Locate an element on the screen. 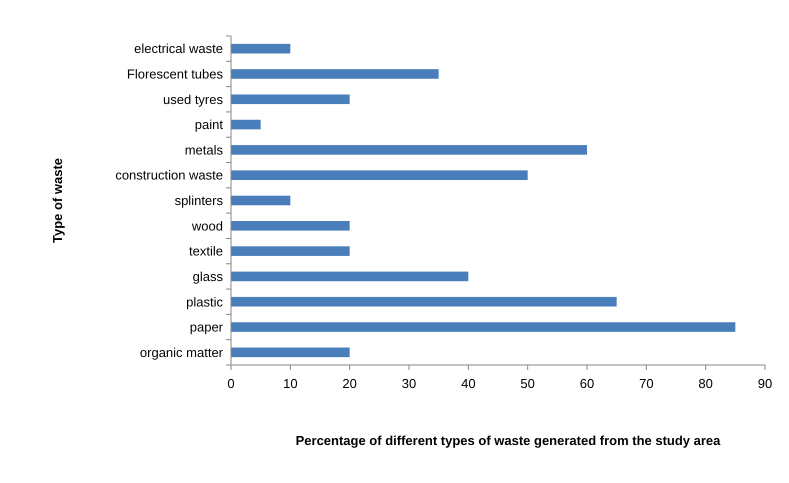  x-tick-label: 40 is located at coordinates (468, 383).